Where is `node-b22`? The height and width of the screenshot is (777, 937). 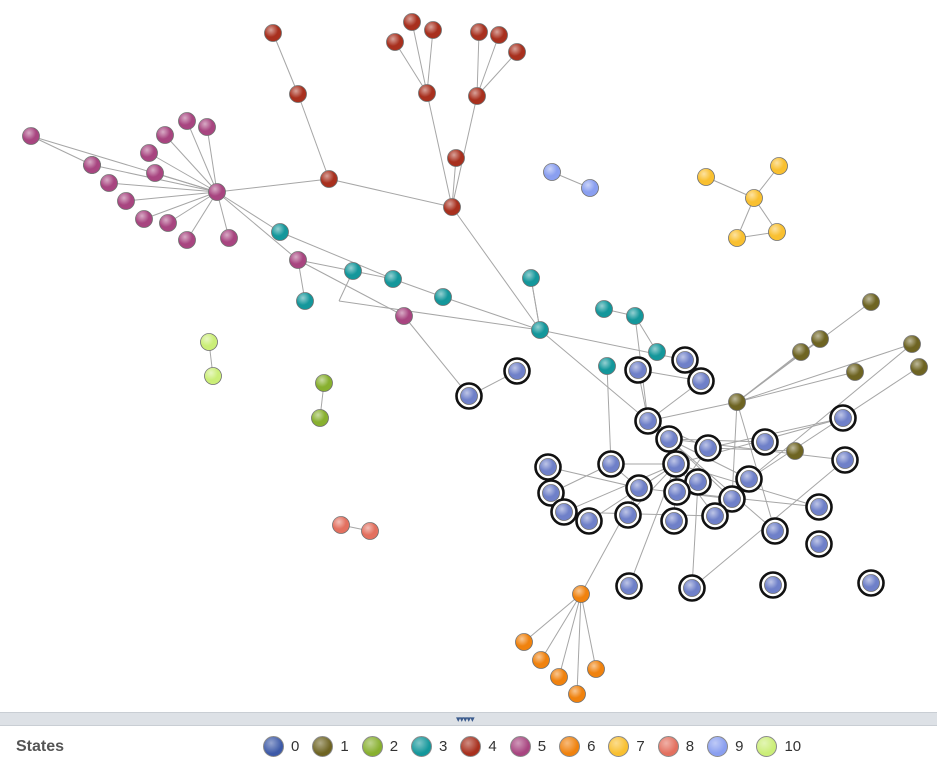
node-b22 is located at coordinates (677, 492).